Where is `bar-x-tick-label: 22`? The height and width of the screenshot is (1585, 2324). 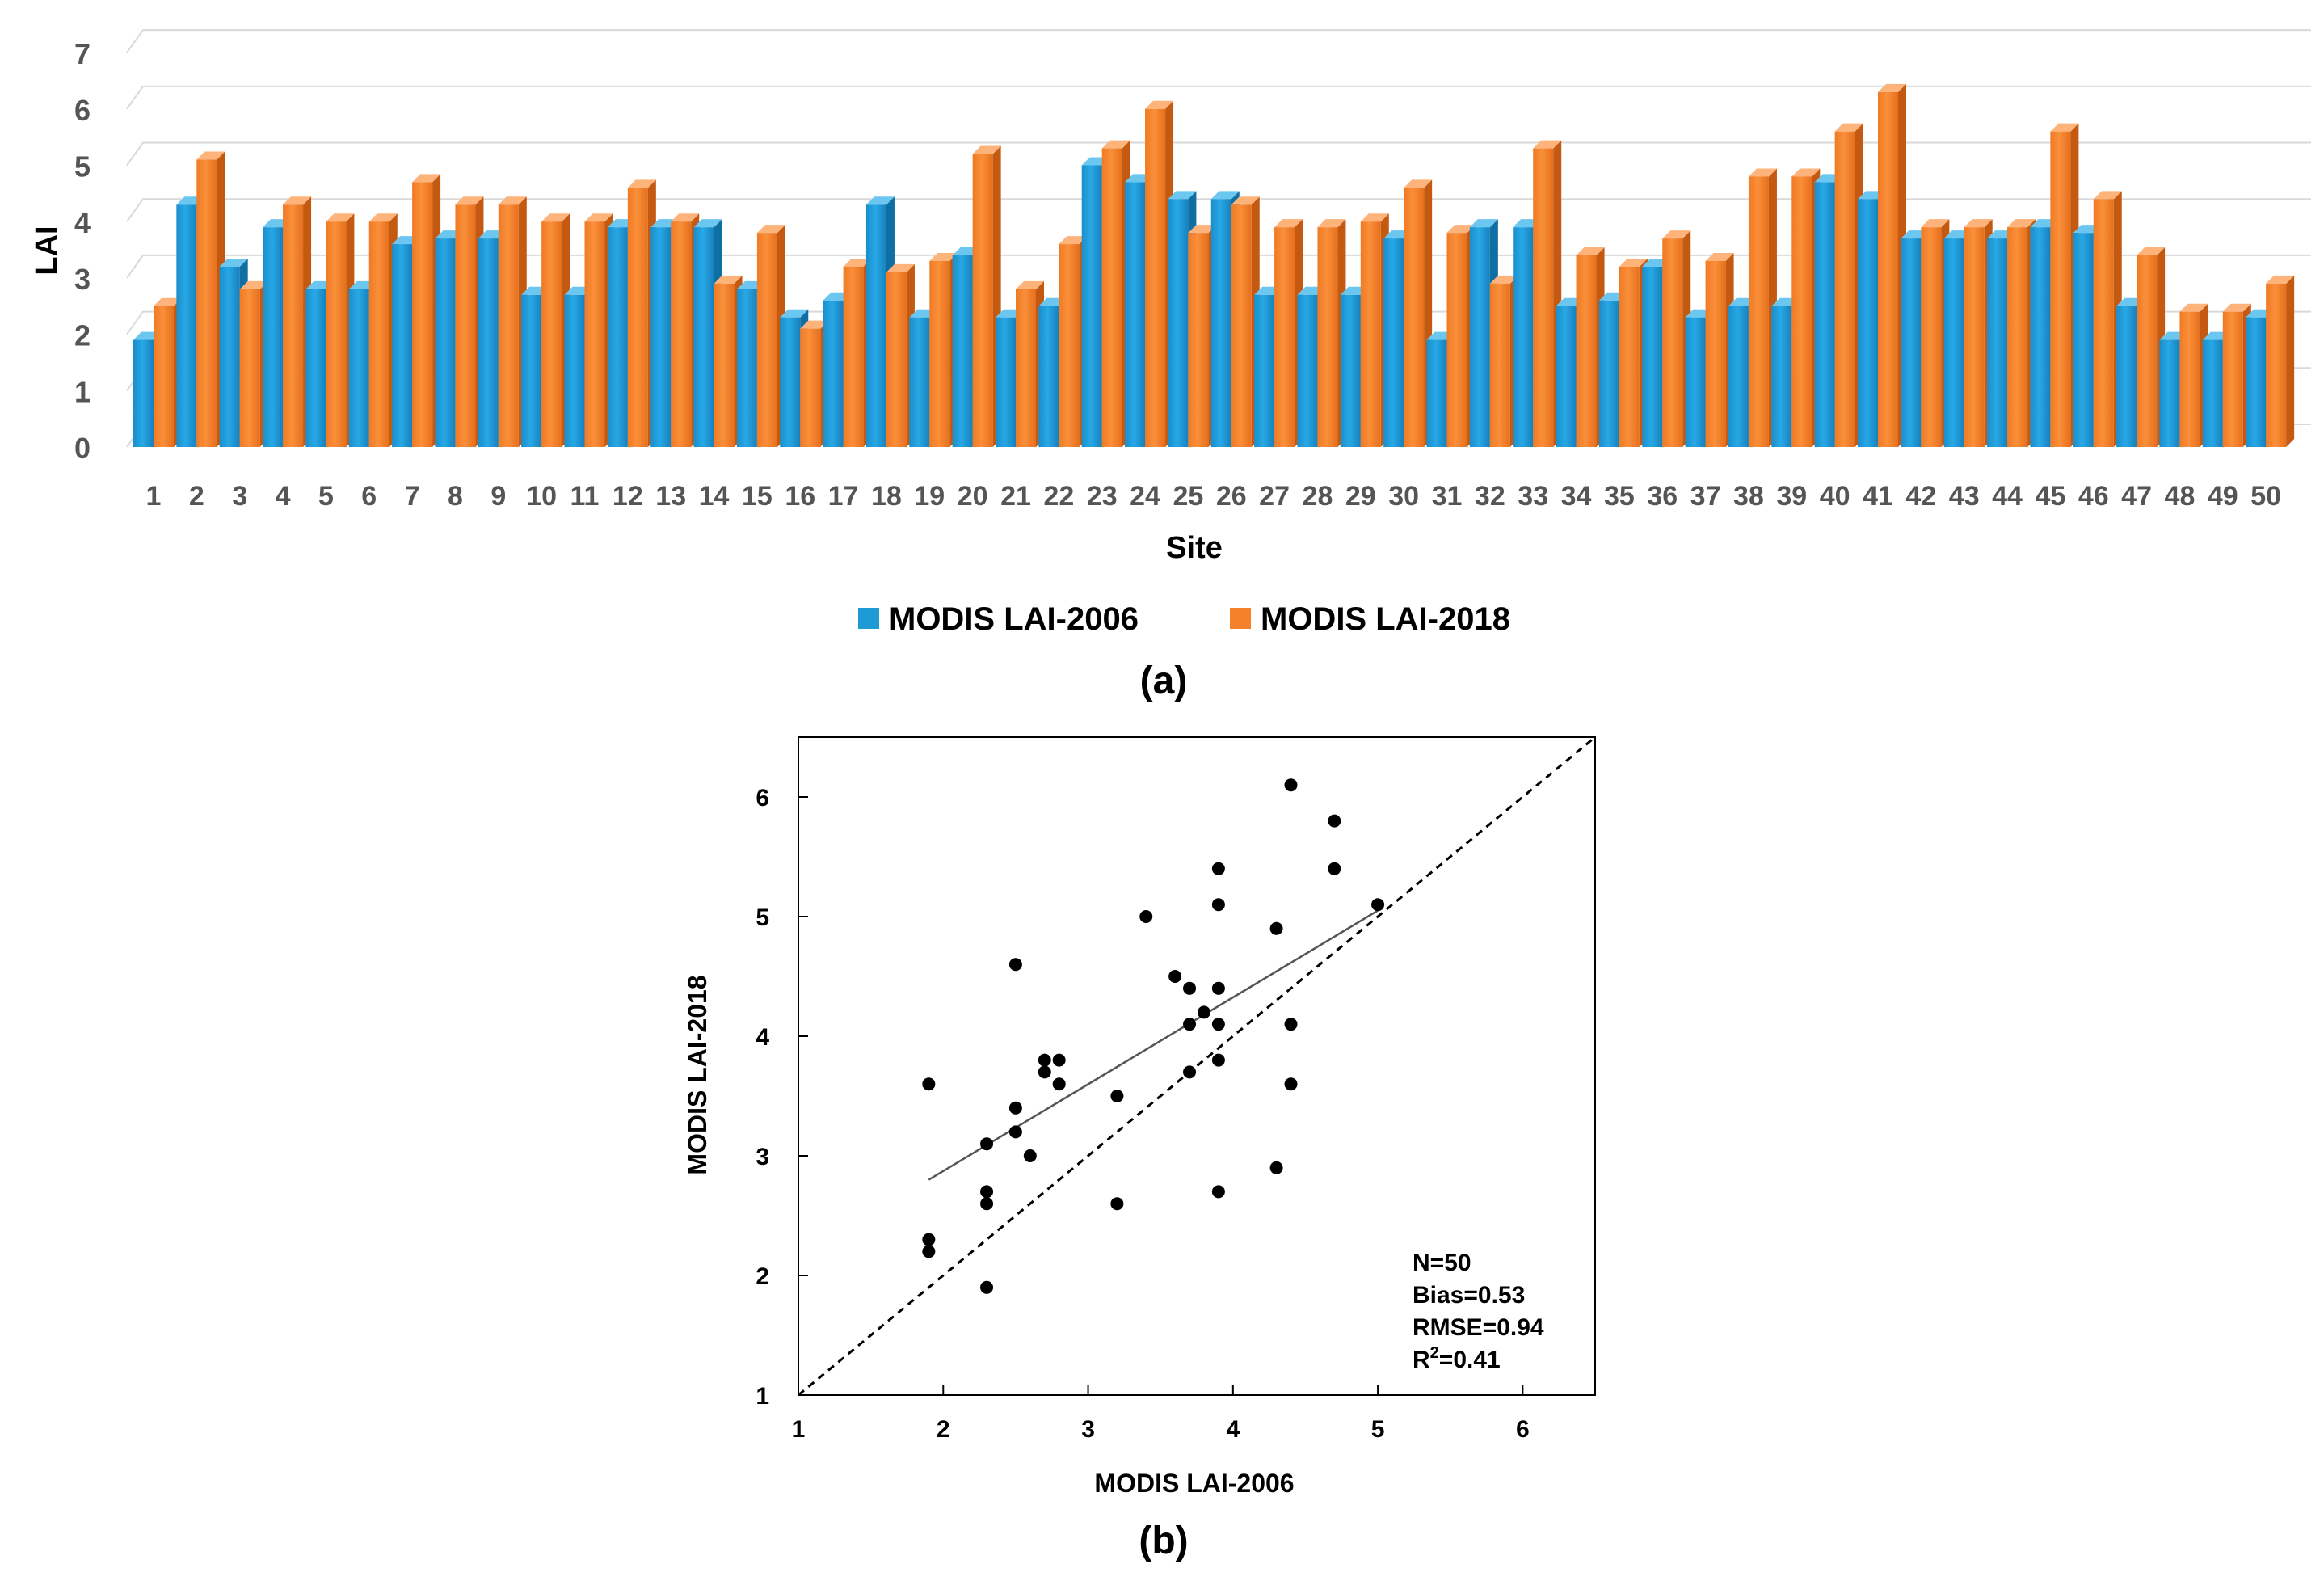 bar-x-tick-label: 22 is located at coordinates (1058, 496).